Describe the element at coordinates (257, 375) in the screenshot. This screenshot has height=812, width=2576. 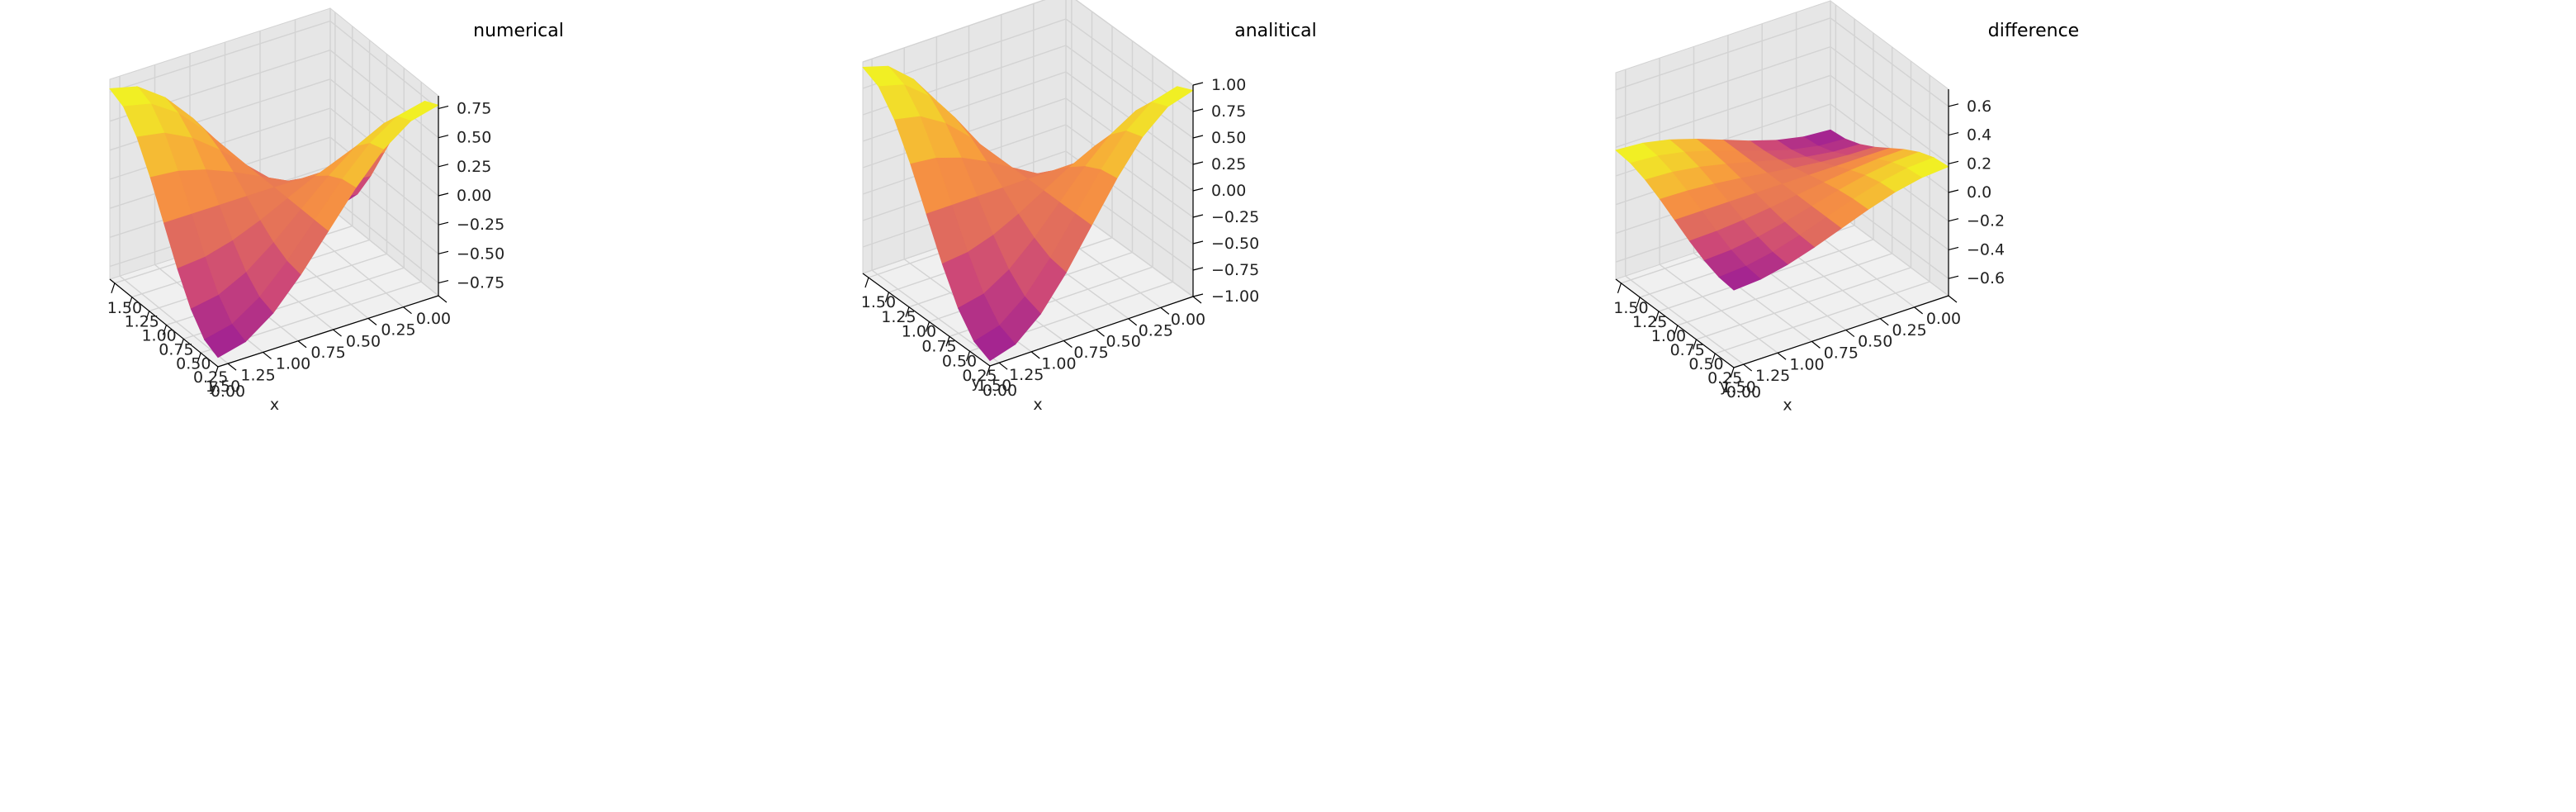
I see `x-tick-label: 1.25` at that location.